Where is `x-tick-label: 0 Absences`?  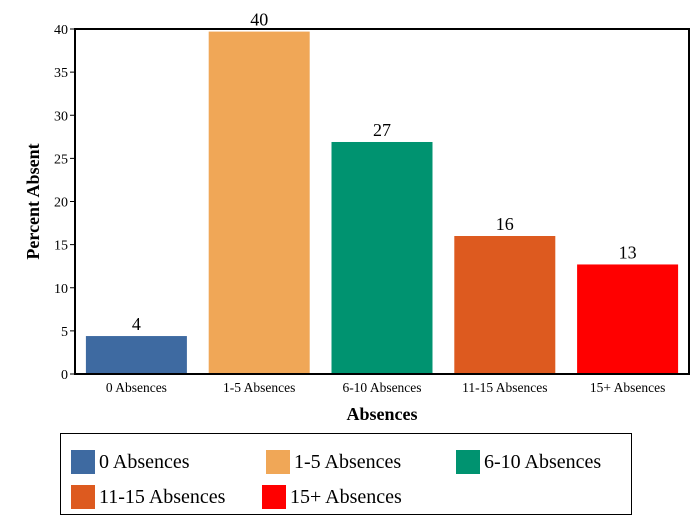 x-tick-label: 0 Absences is located at coordinates (136, 387).